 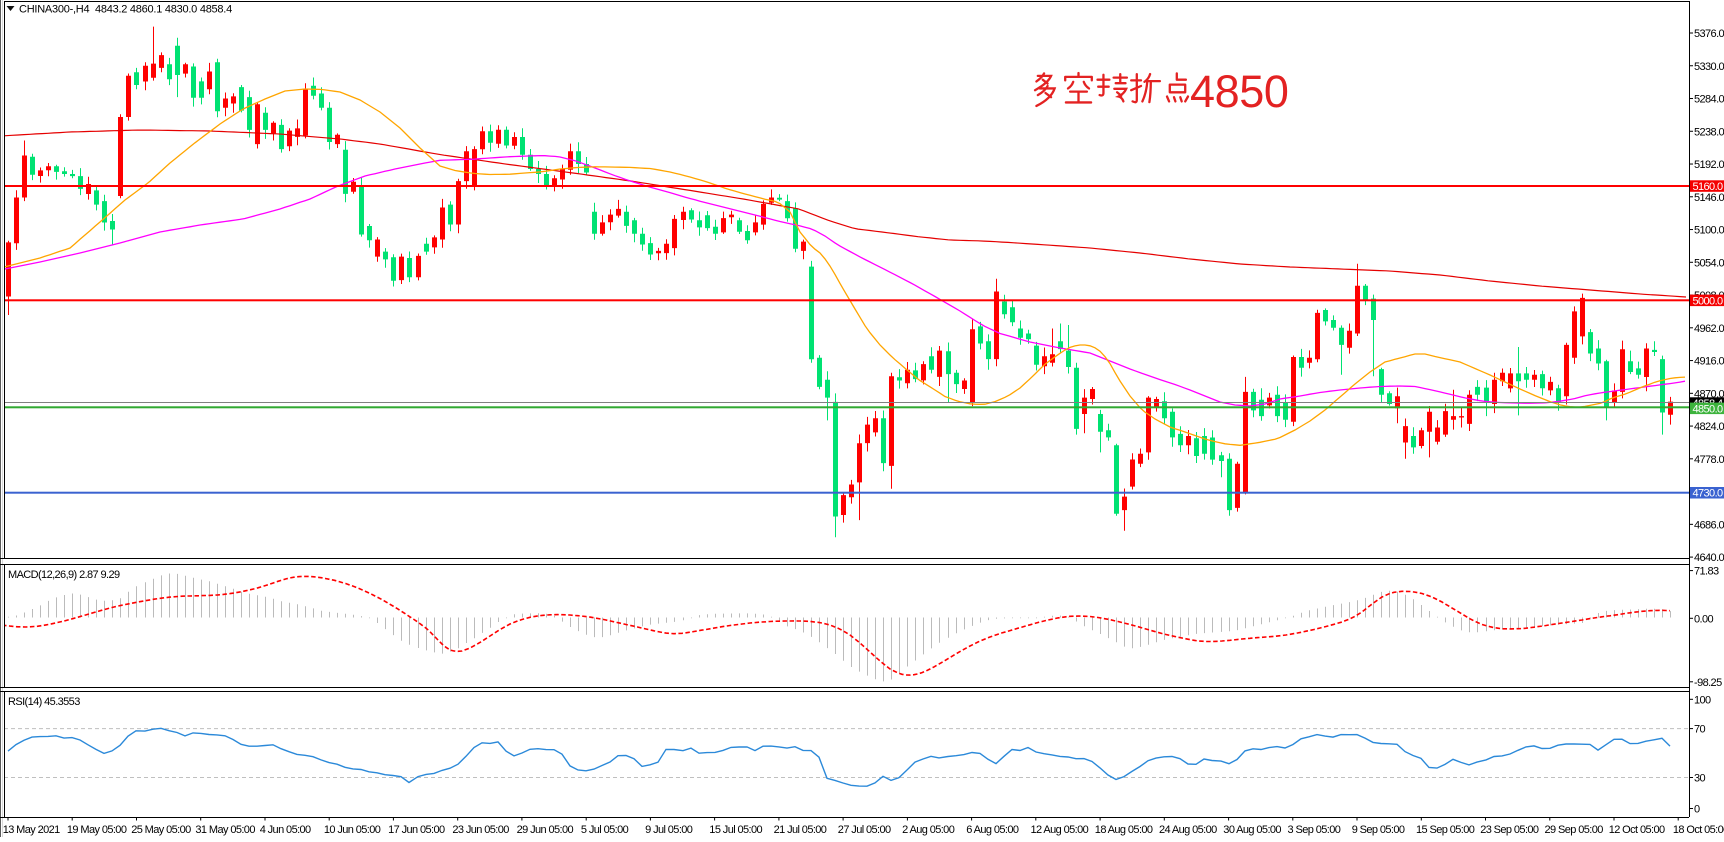 I want to click on svg-text: 5146.0, so click(x=1709, y=198).